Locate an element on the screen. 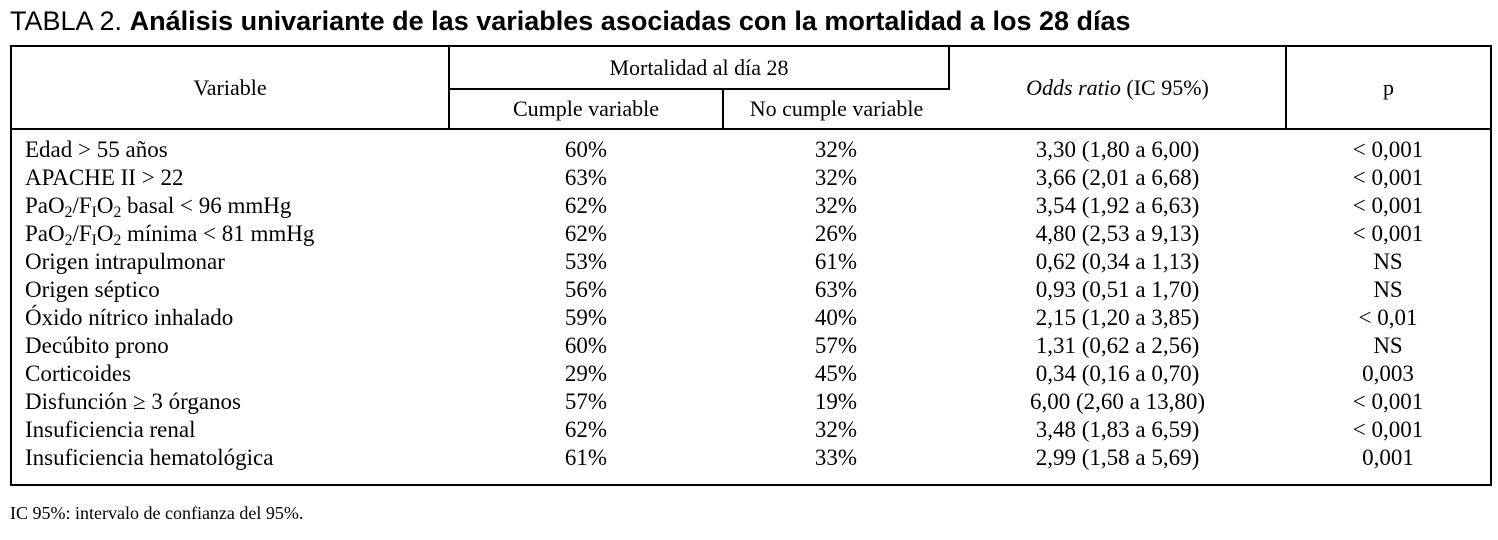 The image size is (1498, 540). variable-cell: PaO2/FIO2 basal < 96 mmHg is located at coordinates (158, 207).